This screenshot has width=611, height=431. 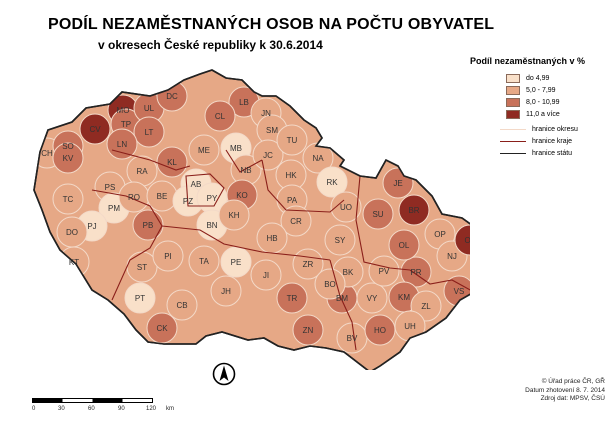 I want to click on district-label: JN, so click(x=266, y=113).